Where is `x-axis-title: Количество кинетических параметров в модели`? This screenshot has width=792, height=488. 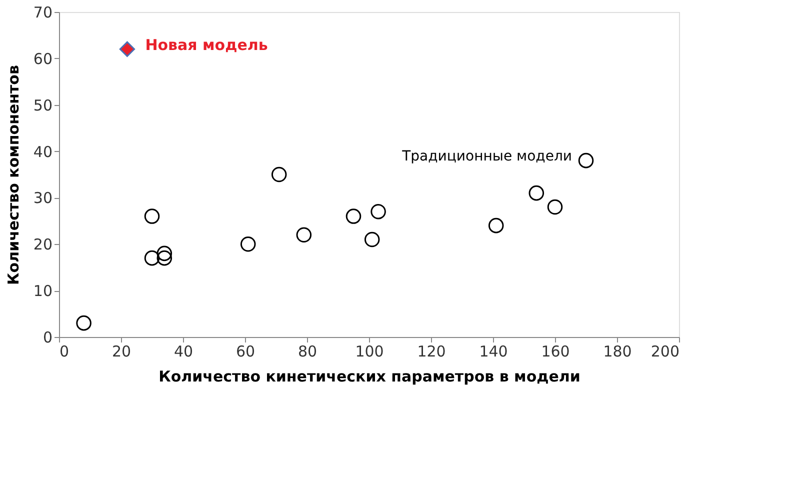
x-axis-title: Количество кинетических параметров в модели is located at coordinates (369, 377).